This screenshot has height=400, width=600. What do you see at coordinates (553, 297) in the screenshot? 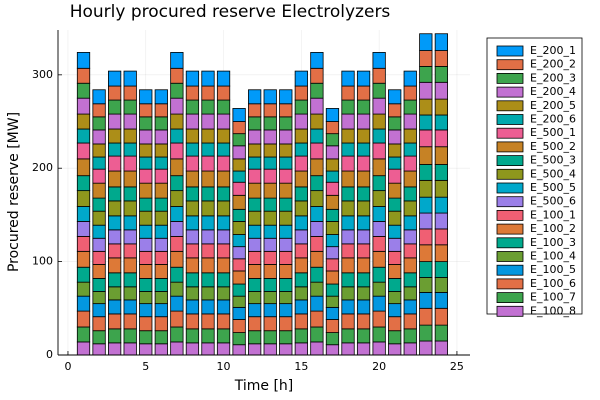
I see `legend-label: E_100_7` at bounding box center [553, 297].